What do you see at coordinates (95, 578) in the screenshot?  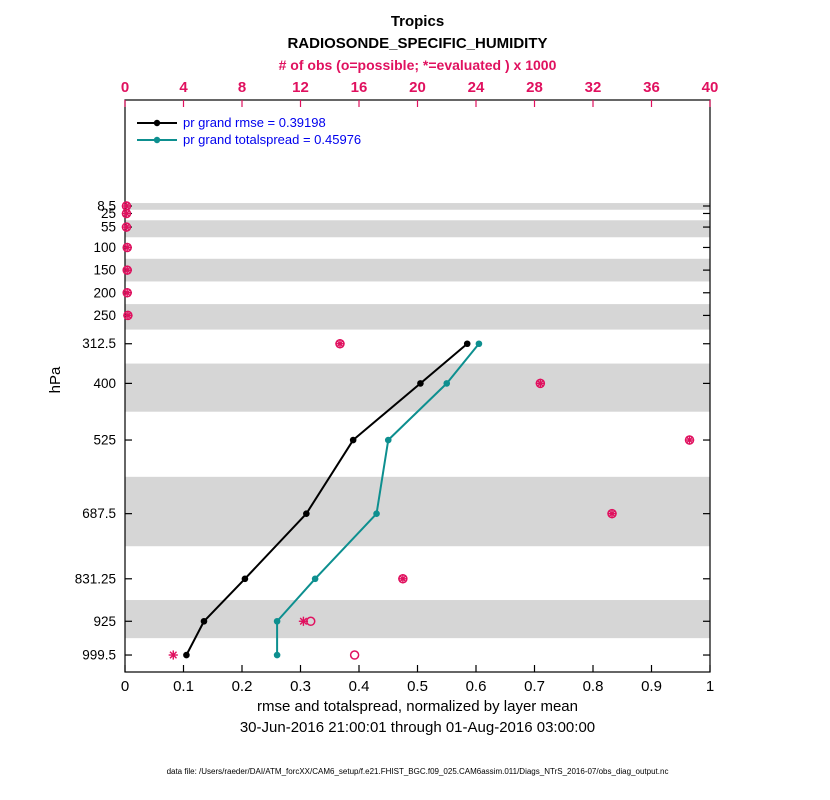 I see `y-tick-label: 831.25` at bounding box center [95, 578].